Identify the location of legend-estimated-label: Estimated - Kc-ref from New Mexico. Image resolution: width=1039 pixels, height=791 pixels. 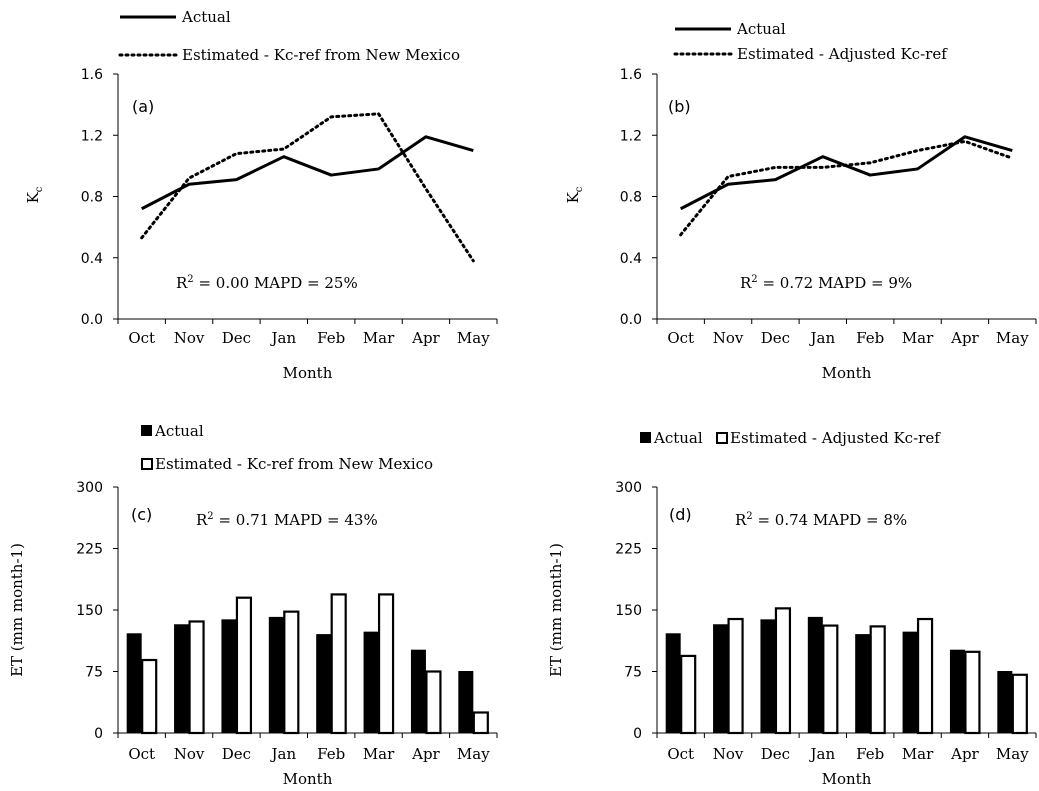
(321, 55).